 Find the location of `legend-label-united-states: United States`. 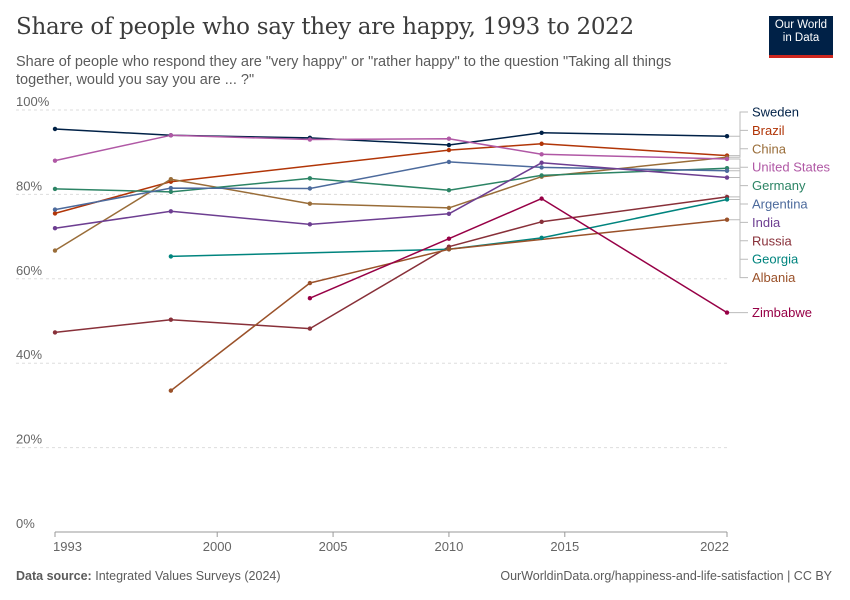

legend-label-united-states: United States is located at coordinates (791, 167).